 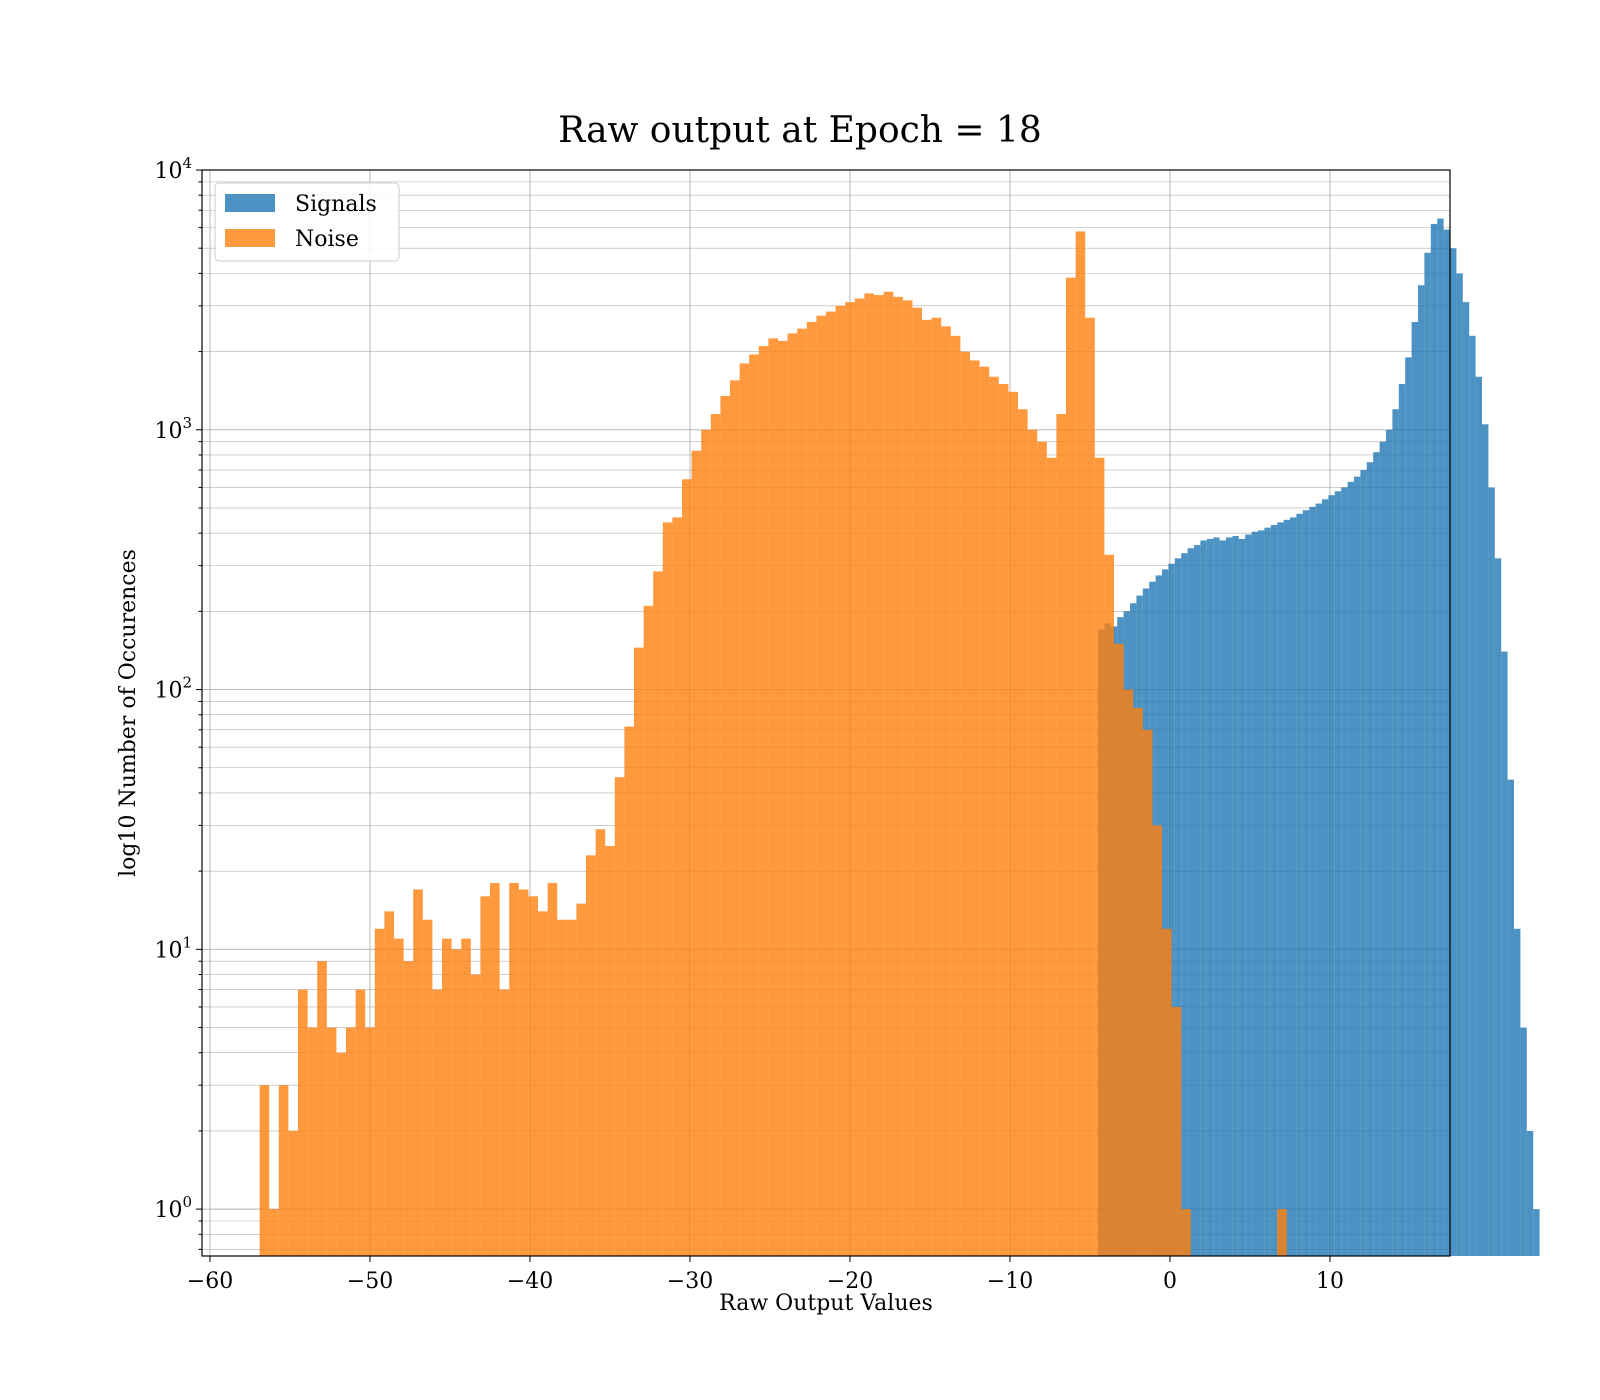 What do you see at coordinates (250, 238) in the screenshot?
I see `legend-swatch-noise` at bounding box center [250, 238].